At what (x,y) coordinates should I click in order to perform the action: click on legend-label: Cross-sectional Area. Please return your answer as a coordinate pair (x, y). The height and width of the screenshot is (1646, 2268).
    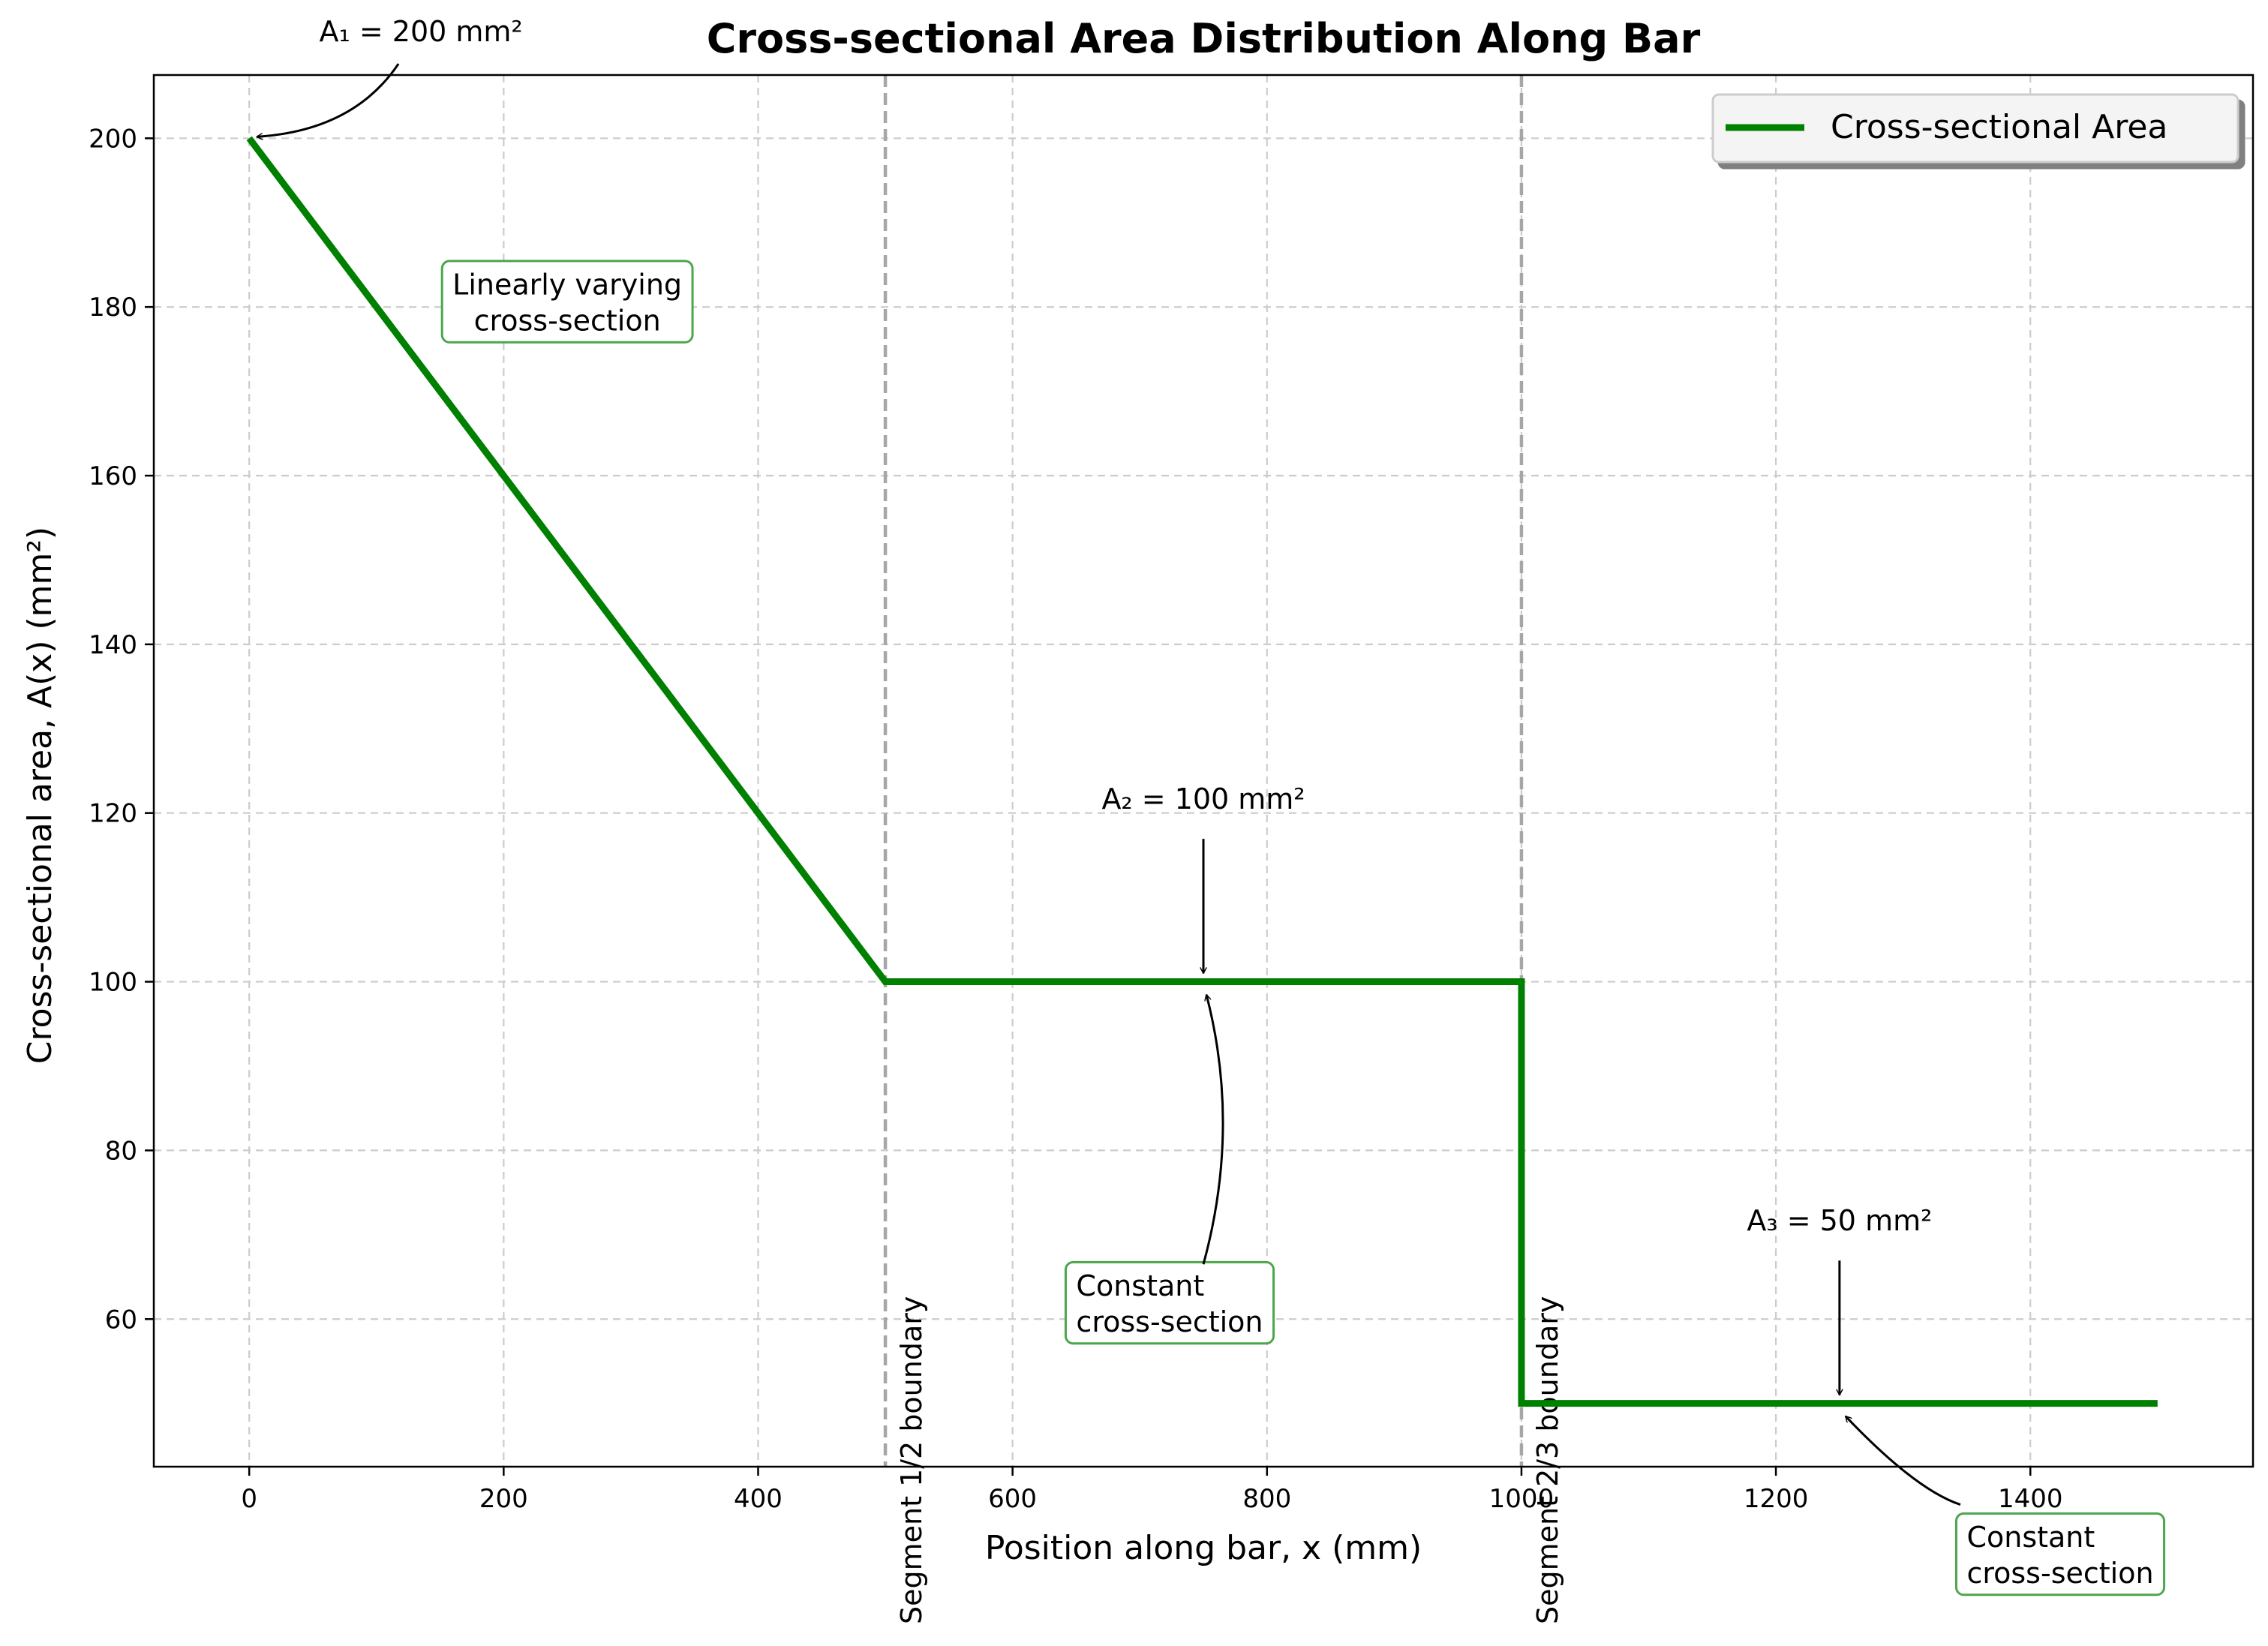
    Looking at the image, I should click on (1999, 127).